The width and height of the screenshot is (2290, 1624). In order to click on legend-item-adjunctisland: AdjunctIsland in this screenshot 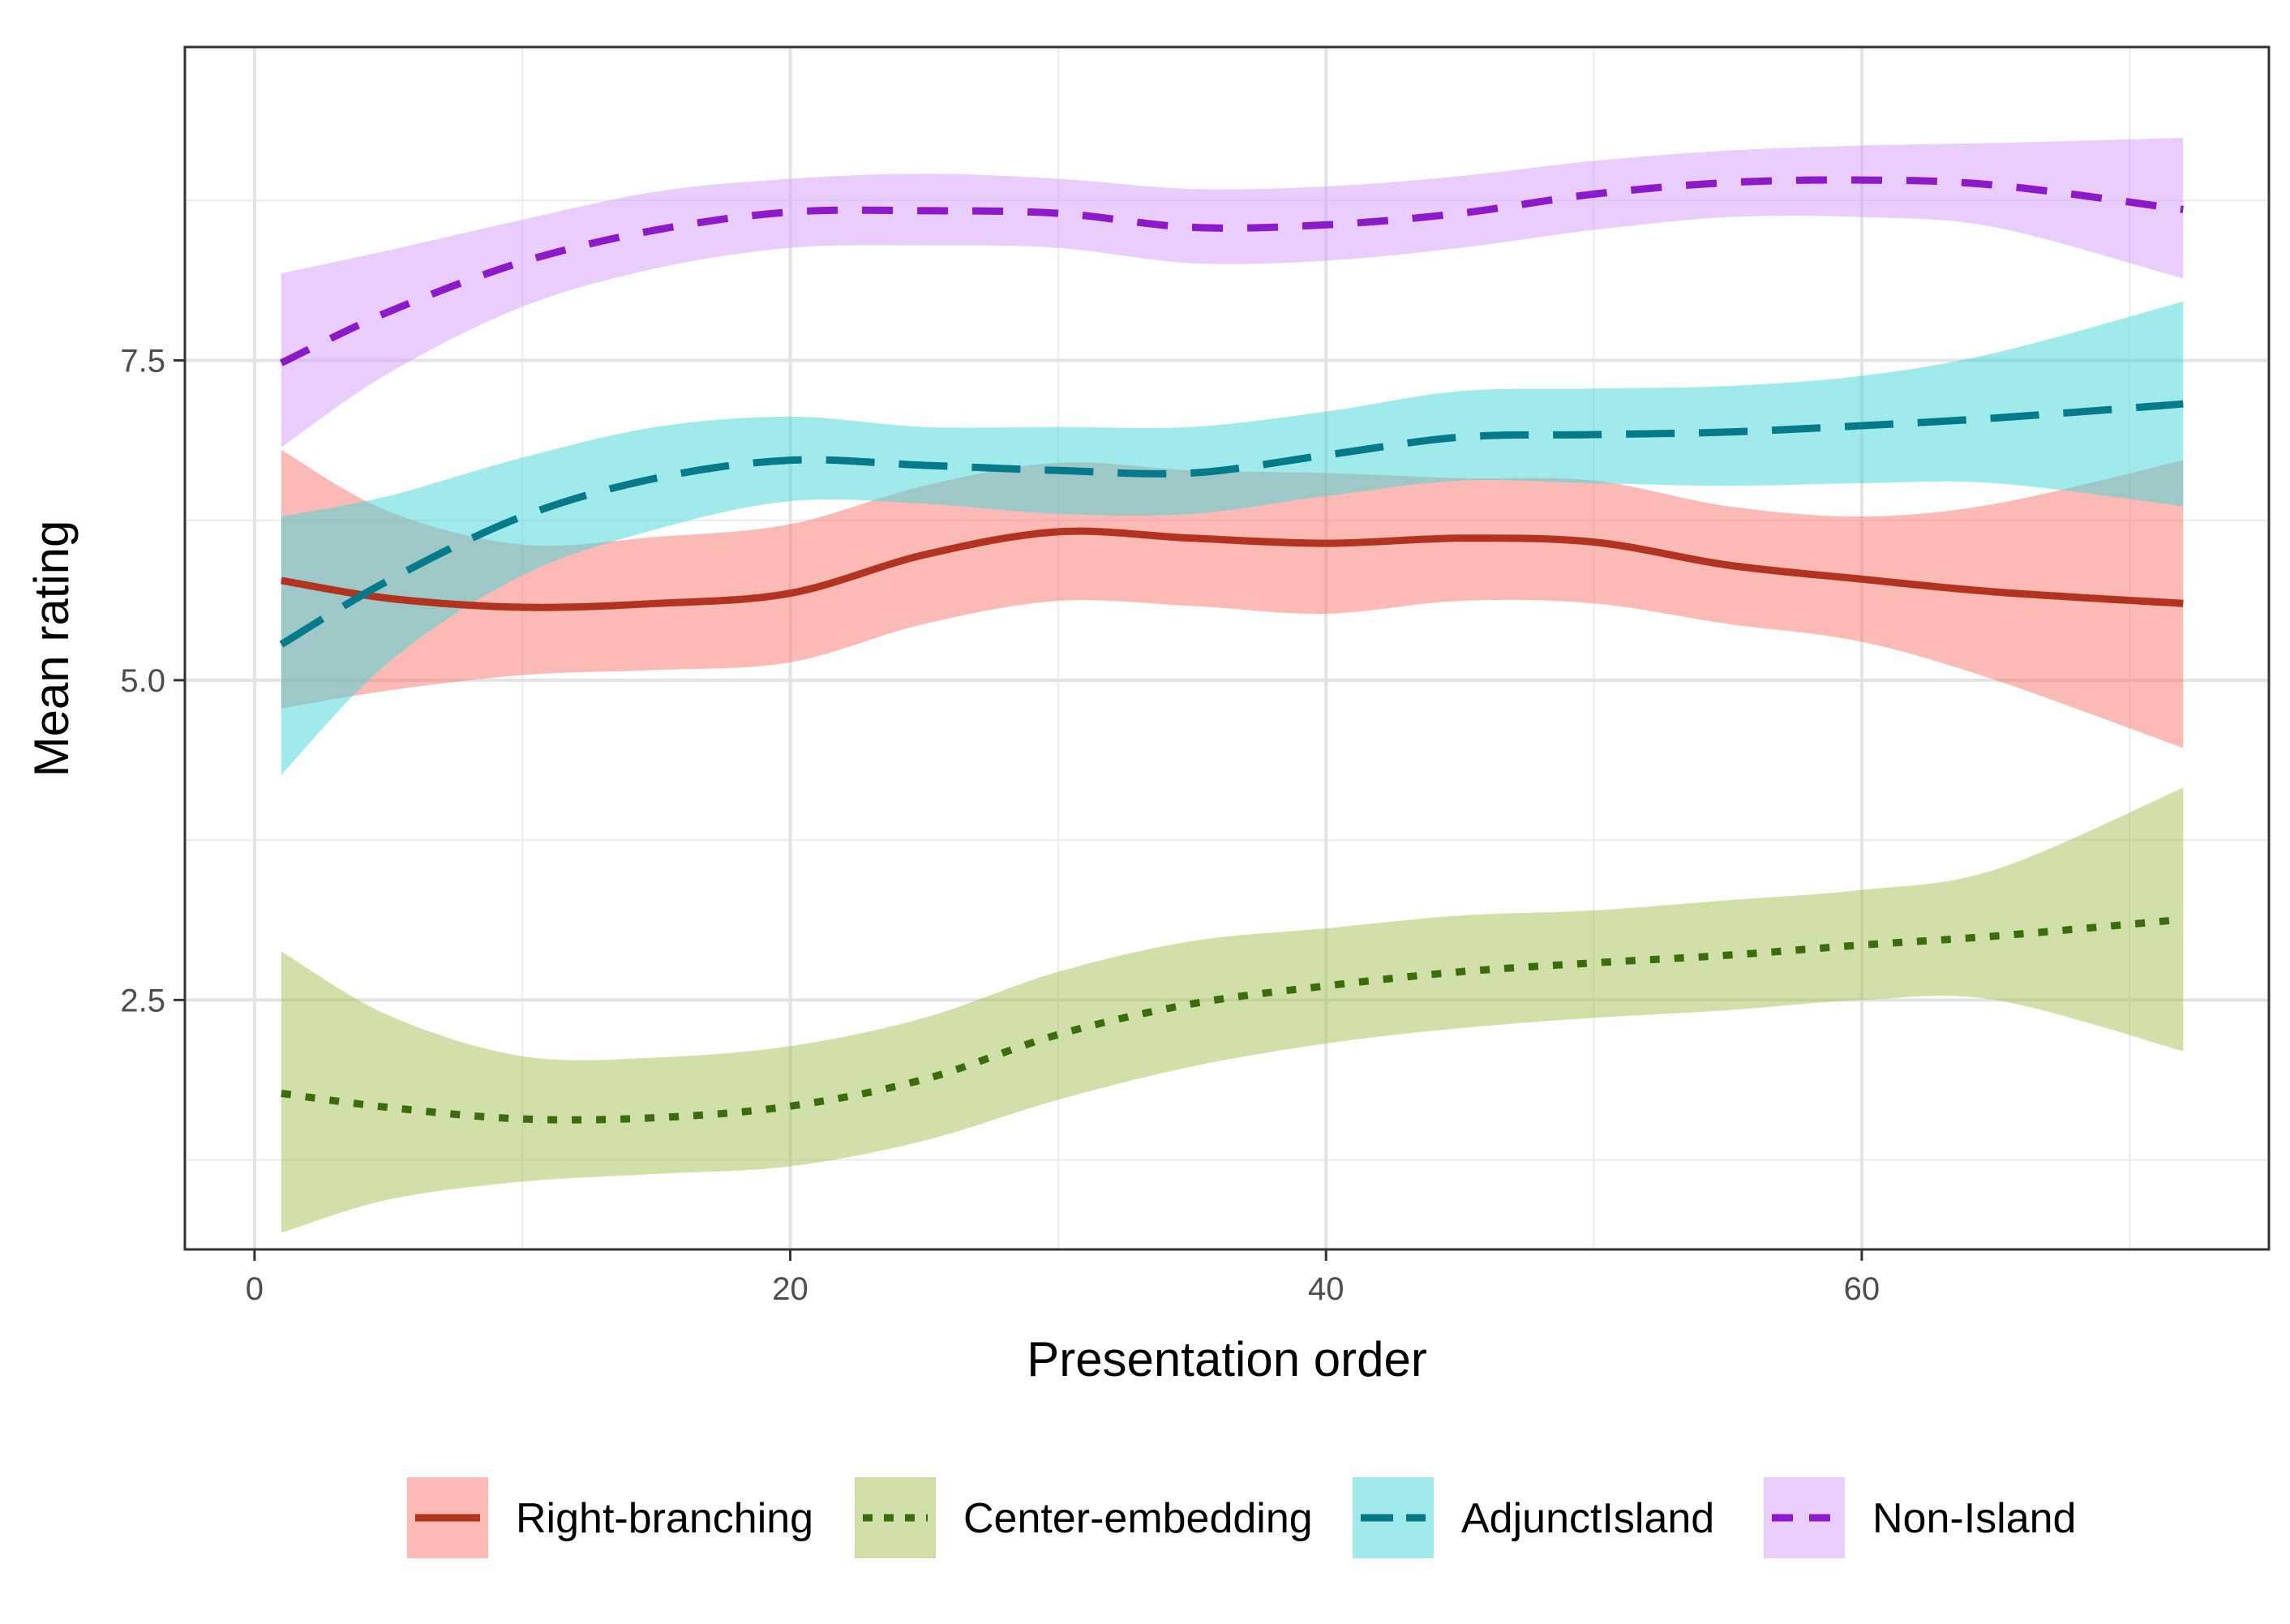, I will do `click(1533, 1518)`.